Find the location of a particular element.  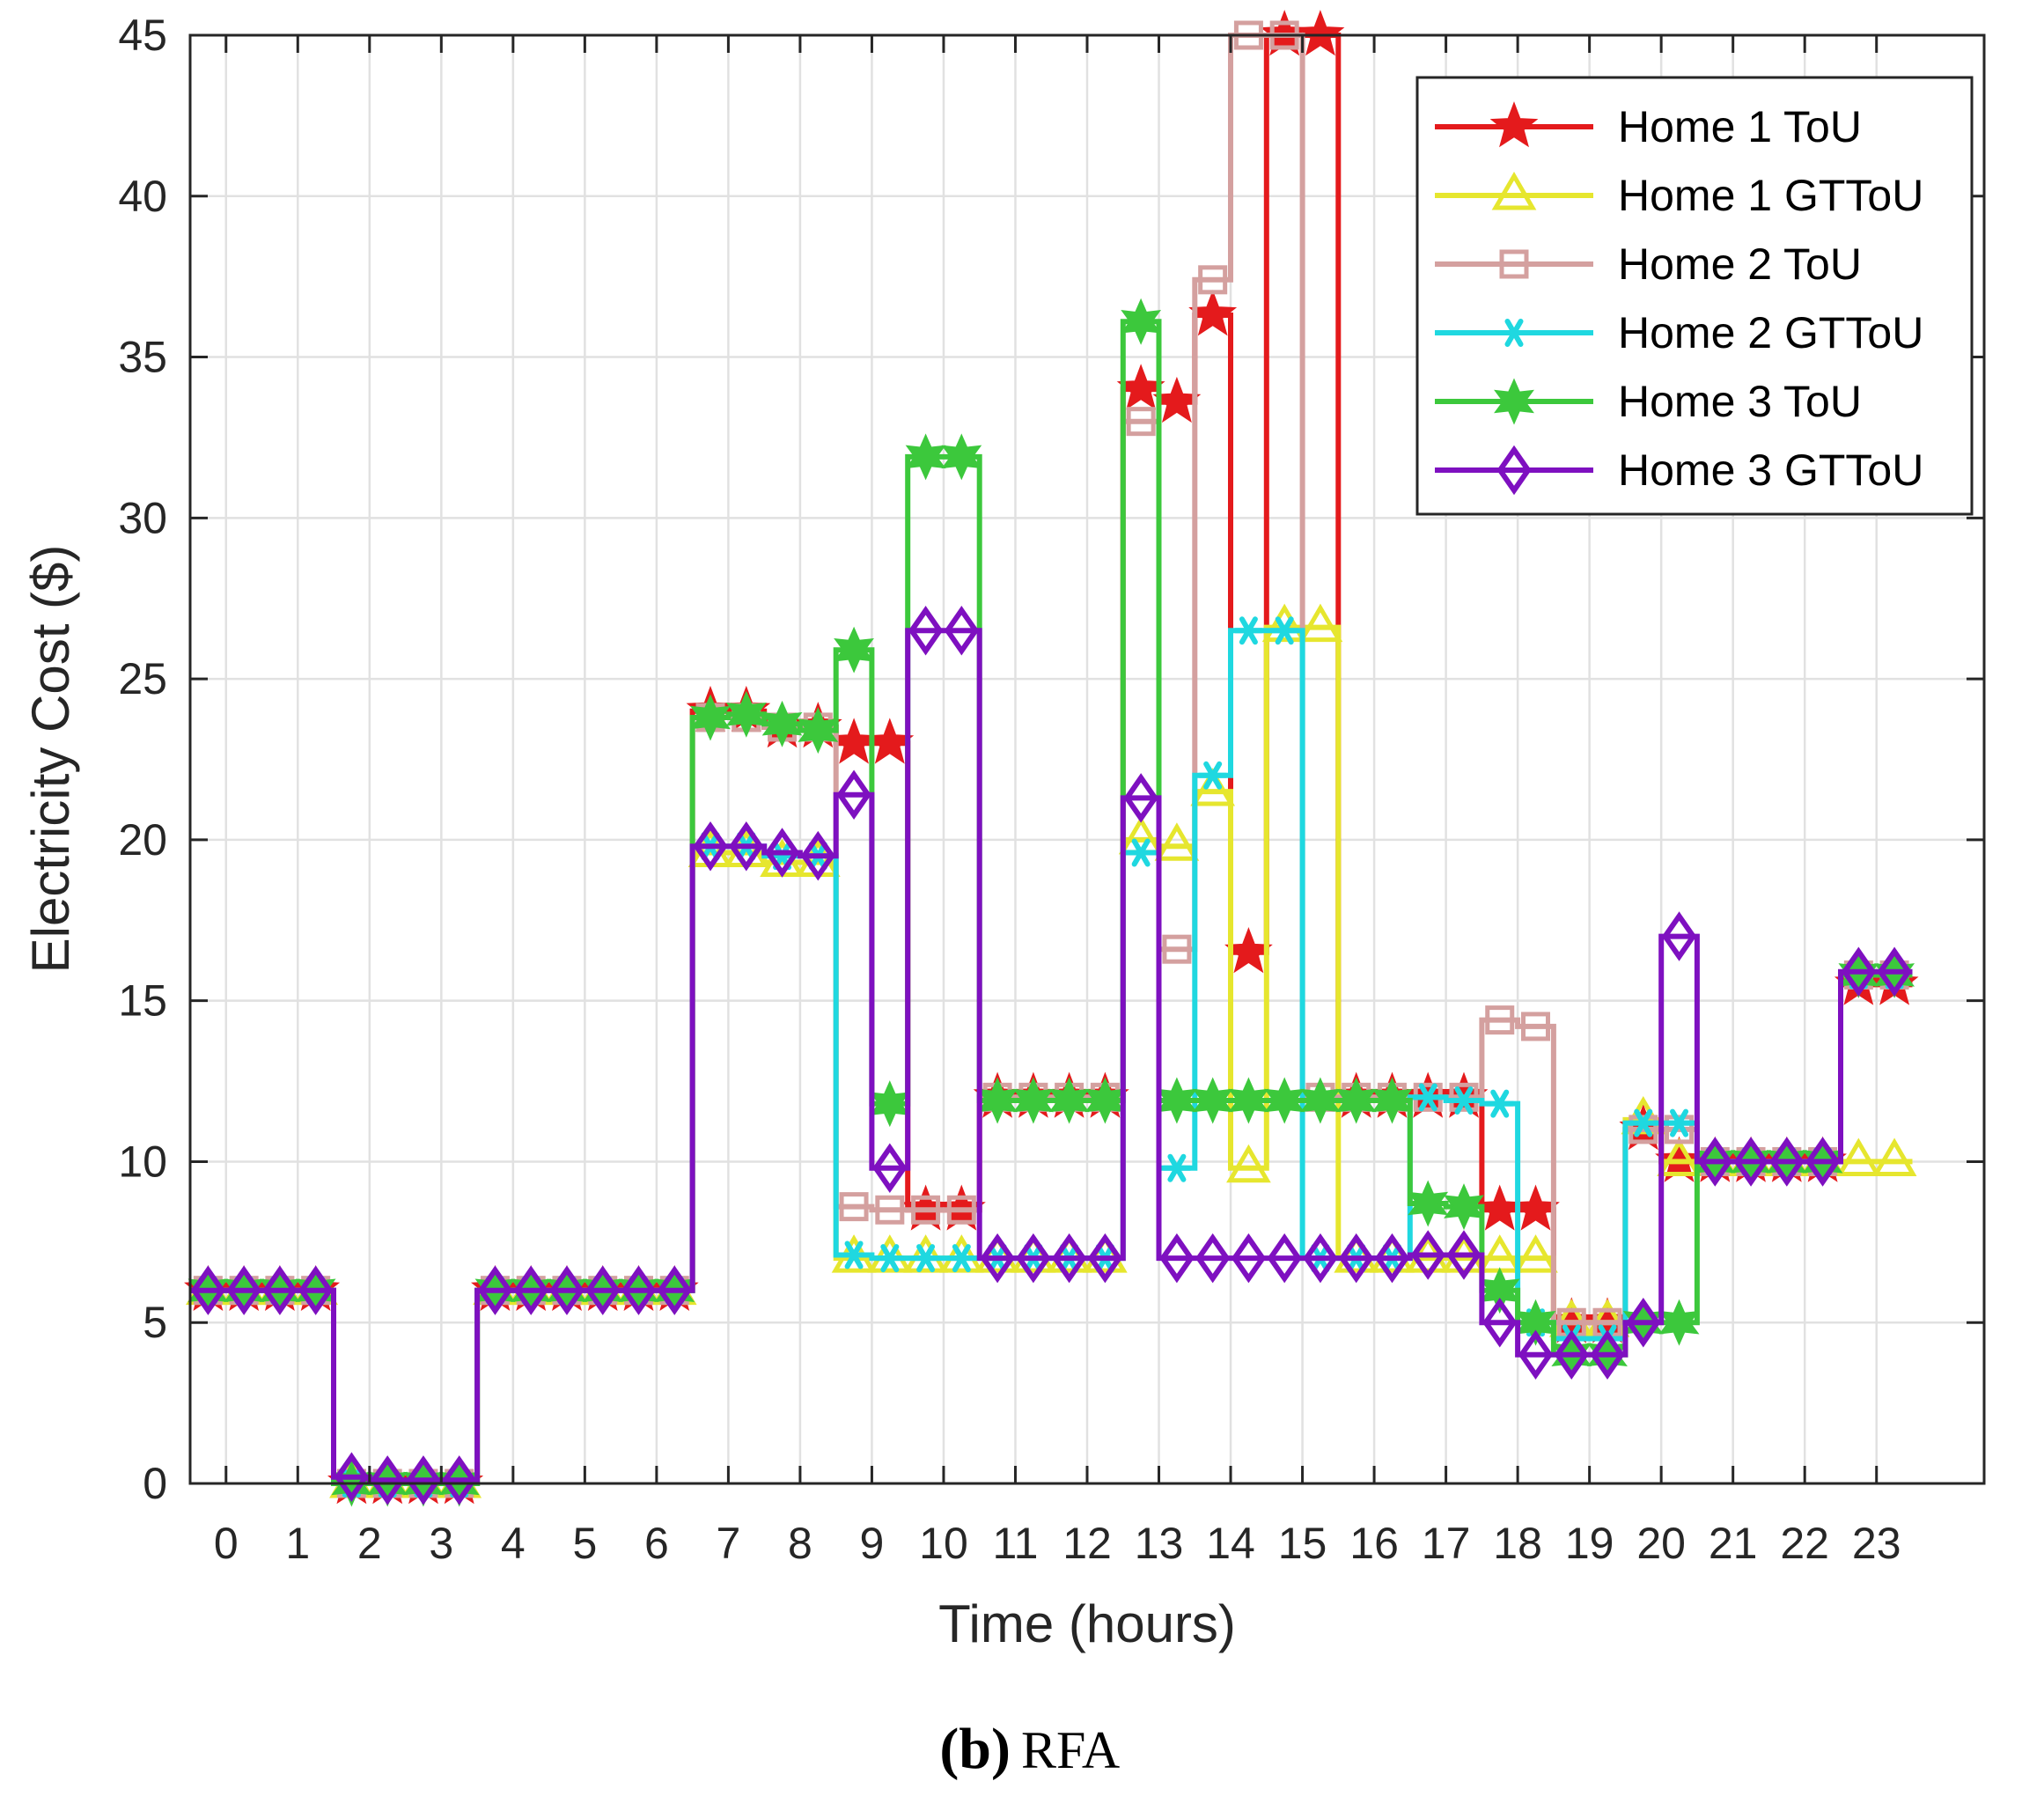

y-tick-label: 30 is located at coordinates (142, 517).